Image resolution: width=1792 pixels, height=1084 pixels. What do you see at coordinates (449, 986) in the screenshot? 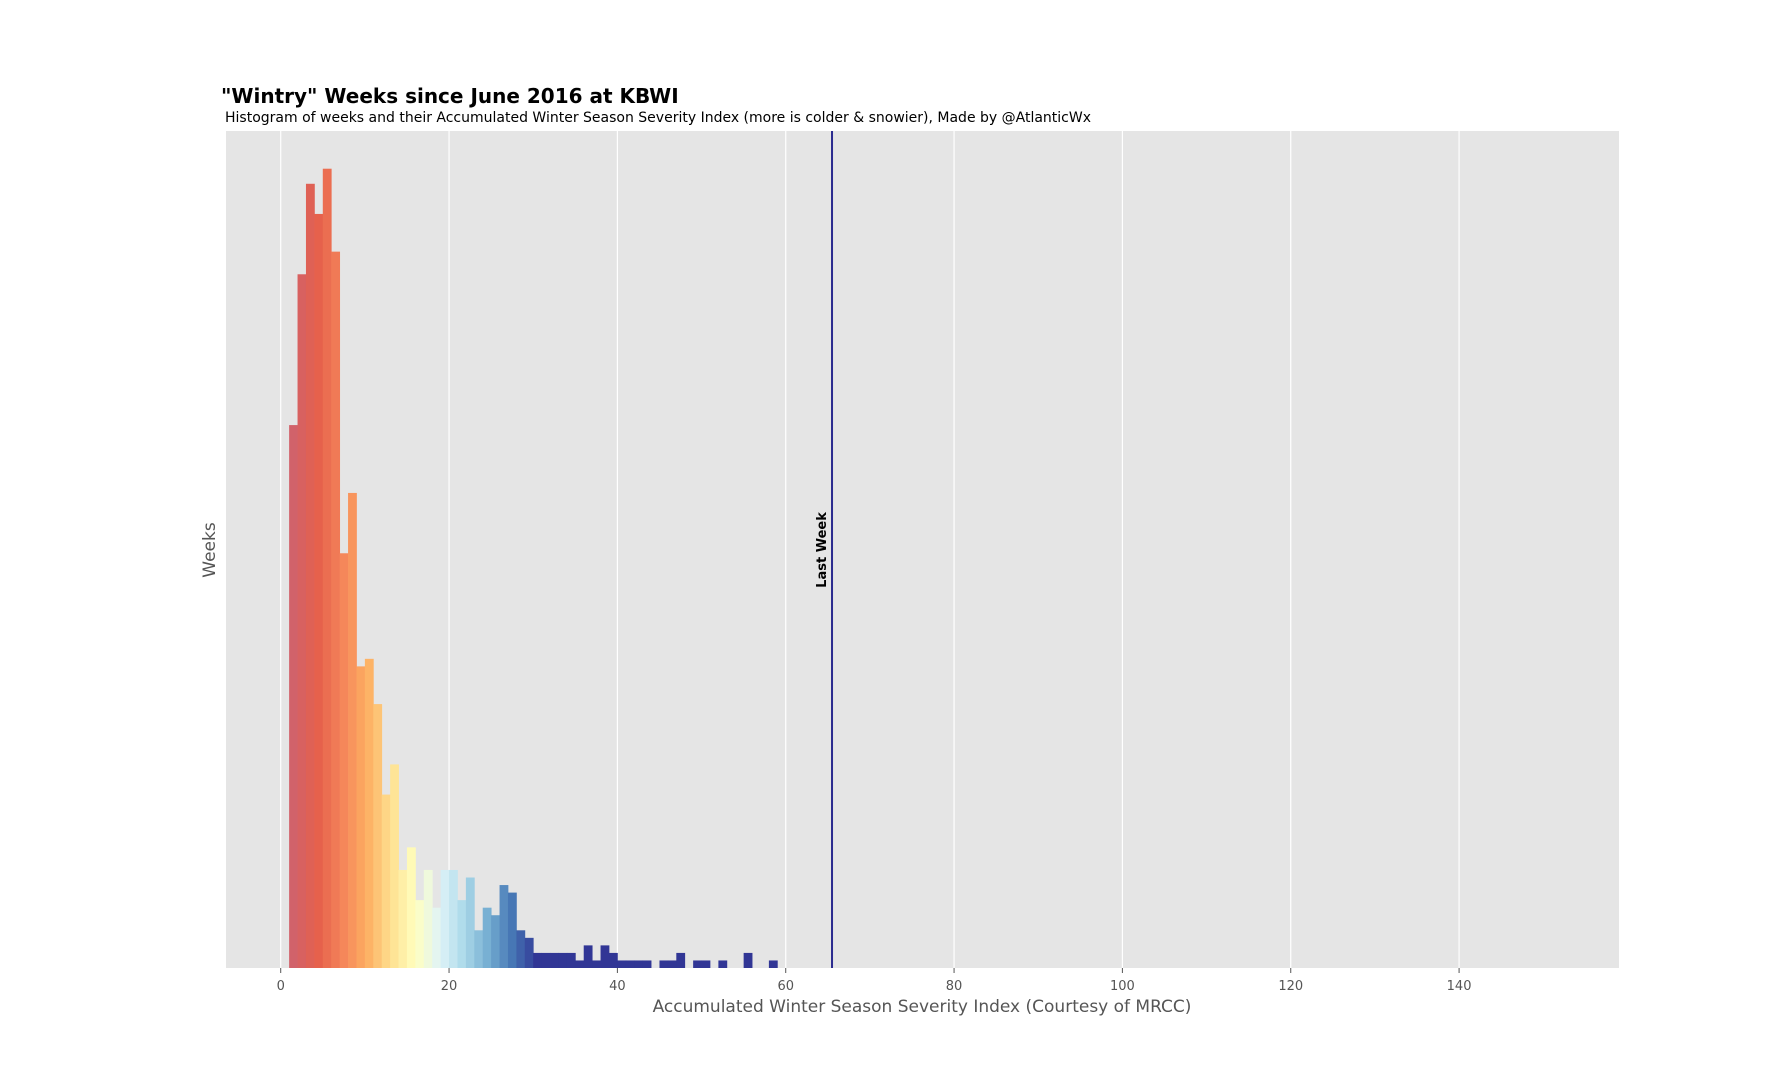
I see `x-tick-label: 20` at bounding box center [449, 986].